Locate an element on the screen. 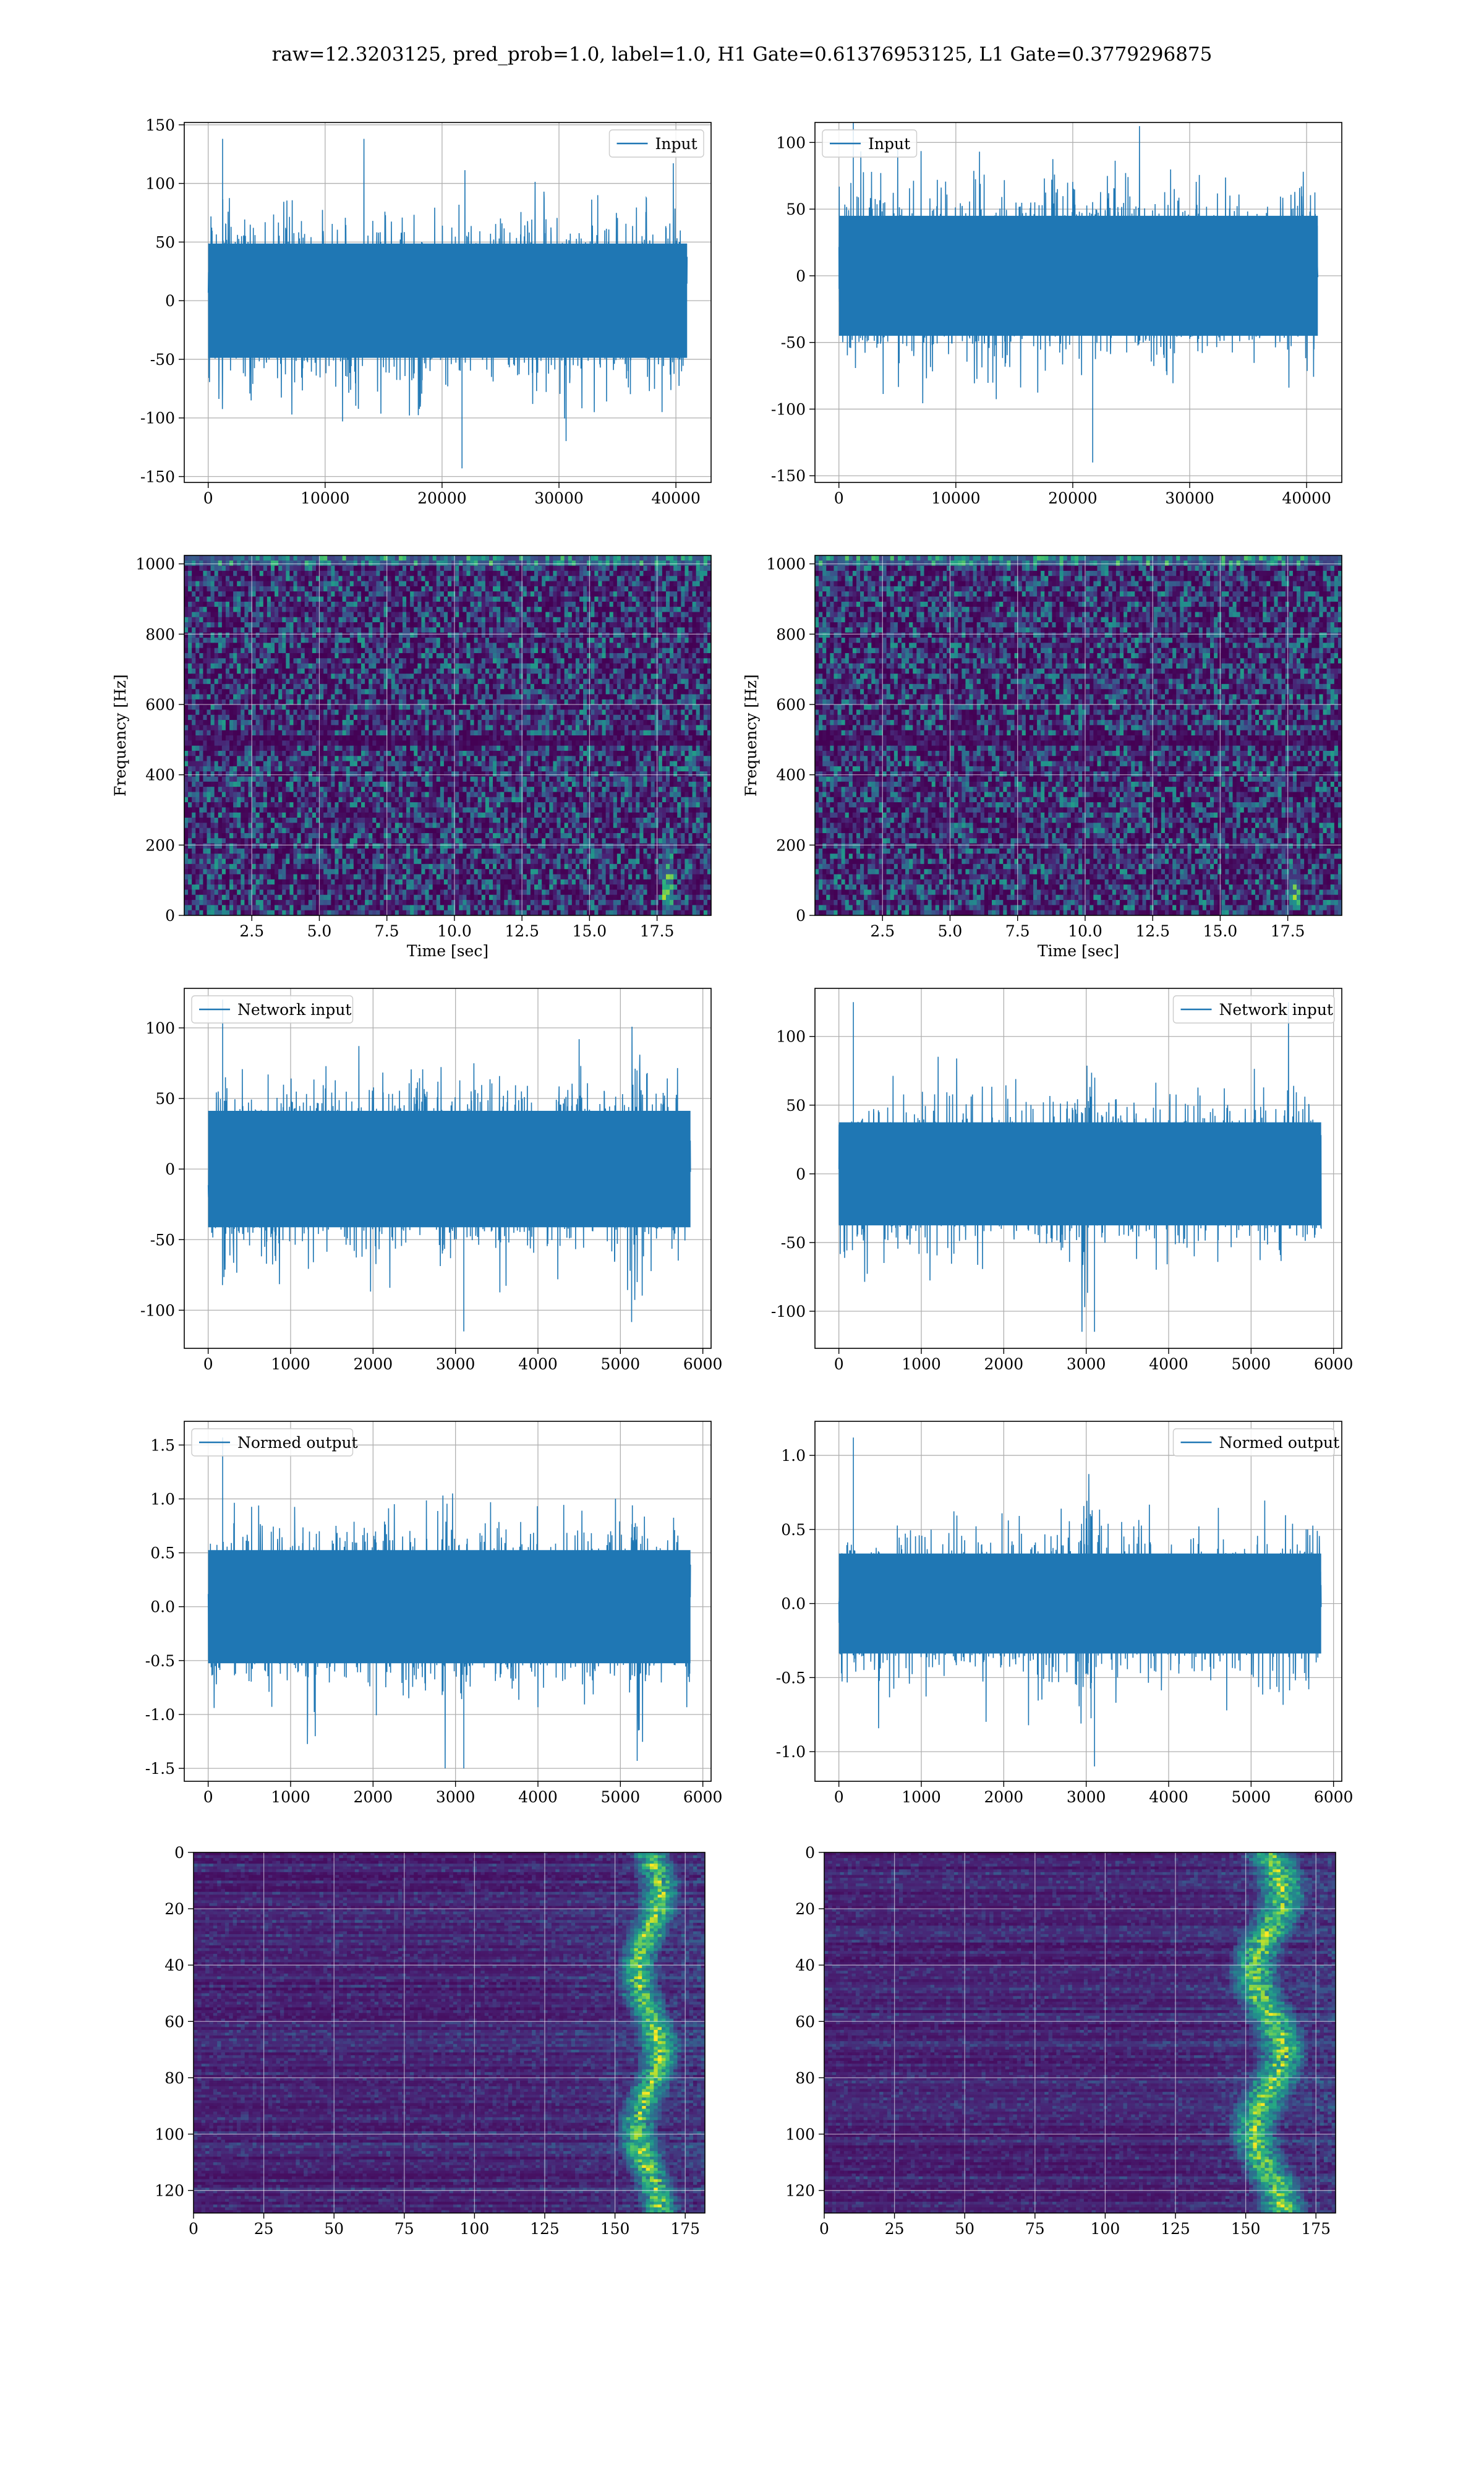 This screenshot has height=2474, width=1484. h1-spectrogram-ytick-label: 0 is located at coordinates (170, 916).